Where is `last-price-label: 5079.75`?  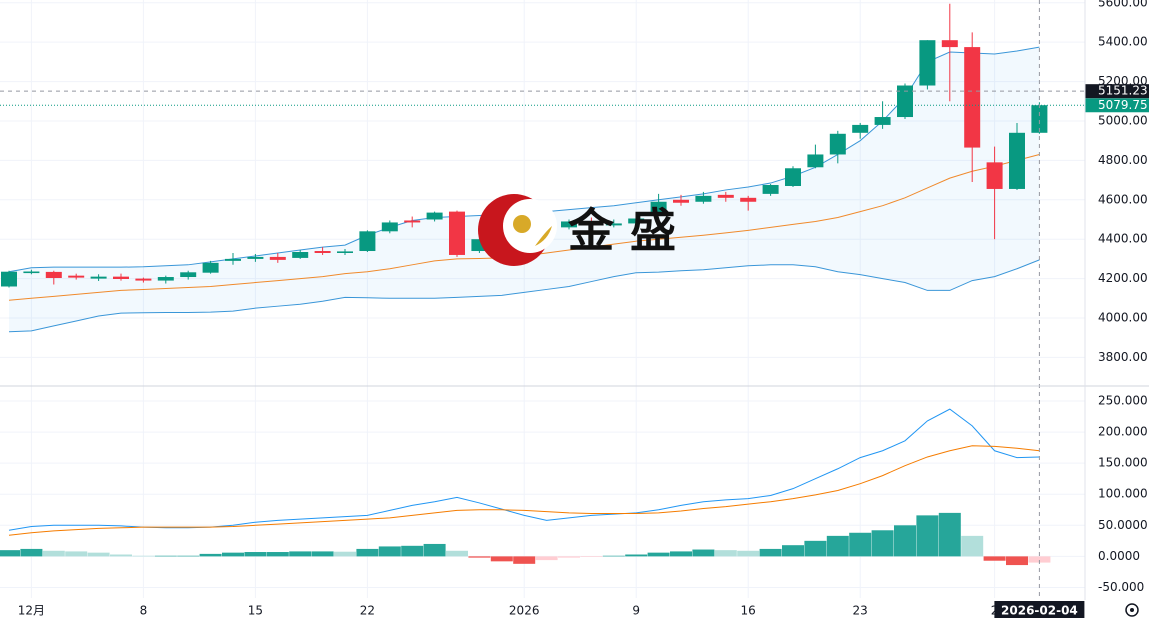 last-price-label: 5079.75 is located at coordinates (1123, 105).